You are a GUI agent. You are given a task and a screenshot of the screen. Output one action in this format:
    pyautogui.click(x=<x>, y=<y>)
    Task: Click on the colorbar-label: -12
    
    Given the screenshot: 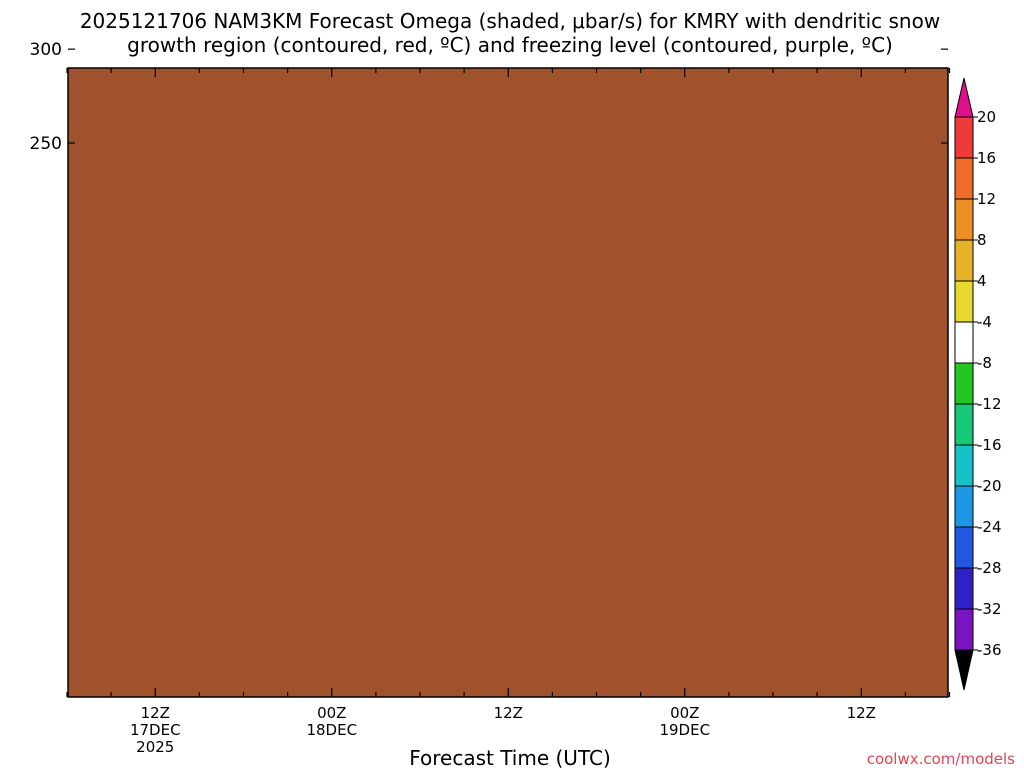 What is the action you would take?
    pyautogui.click(x=989, y=404)
    